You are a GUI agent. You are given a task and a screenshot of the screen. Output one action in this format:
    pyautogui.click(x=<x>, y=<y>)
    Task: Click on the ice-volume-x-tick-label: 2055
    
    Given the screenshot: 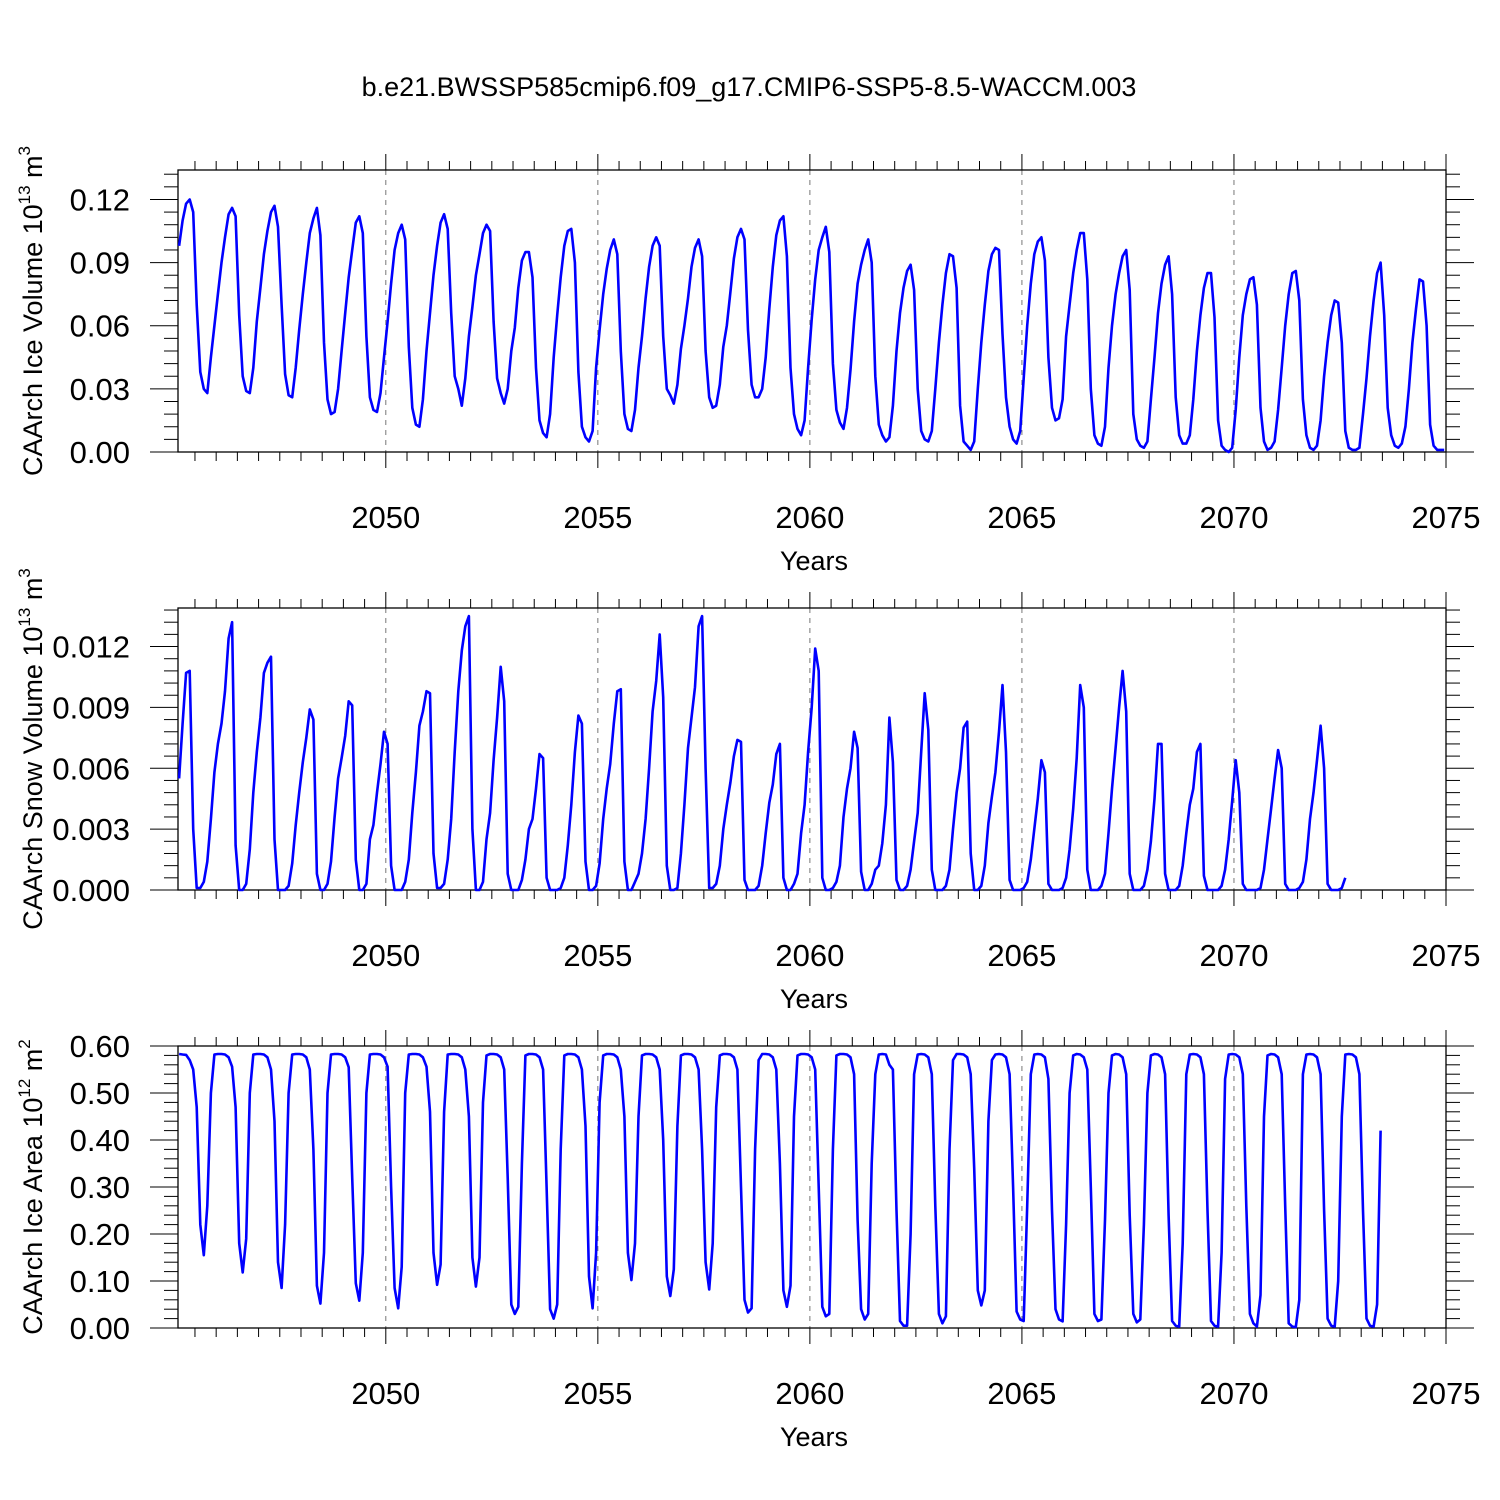 What is the action you would take?
    pyautogui.click(x=597, y=517)
    